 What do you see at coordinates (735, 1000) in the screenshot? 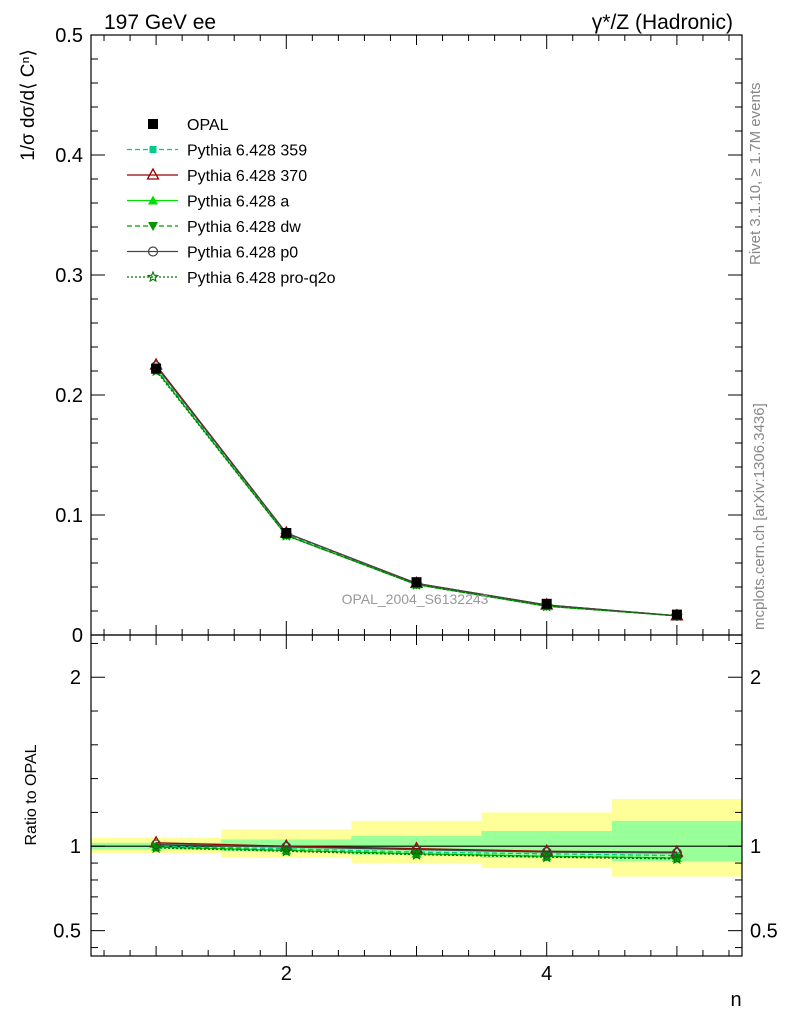
I see `x-axis-label: n` at bounding box center [735, 1000].